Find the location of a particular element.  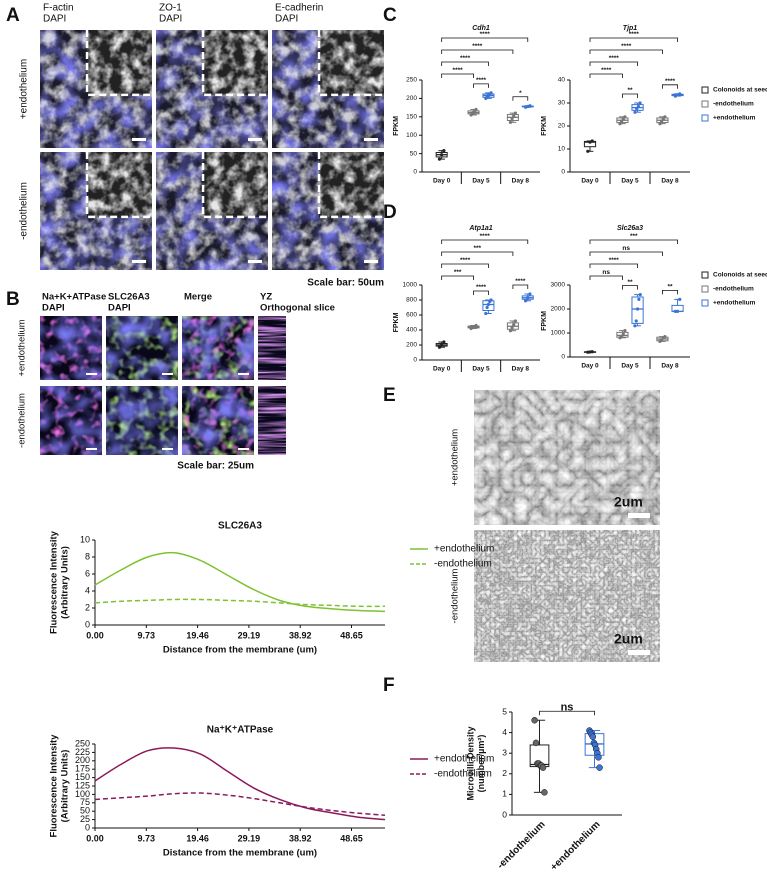

y-tick-label: 10 is located at coordinates (562, 149).